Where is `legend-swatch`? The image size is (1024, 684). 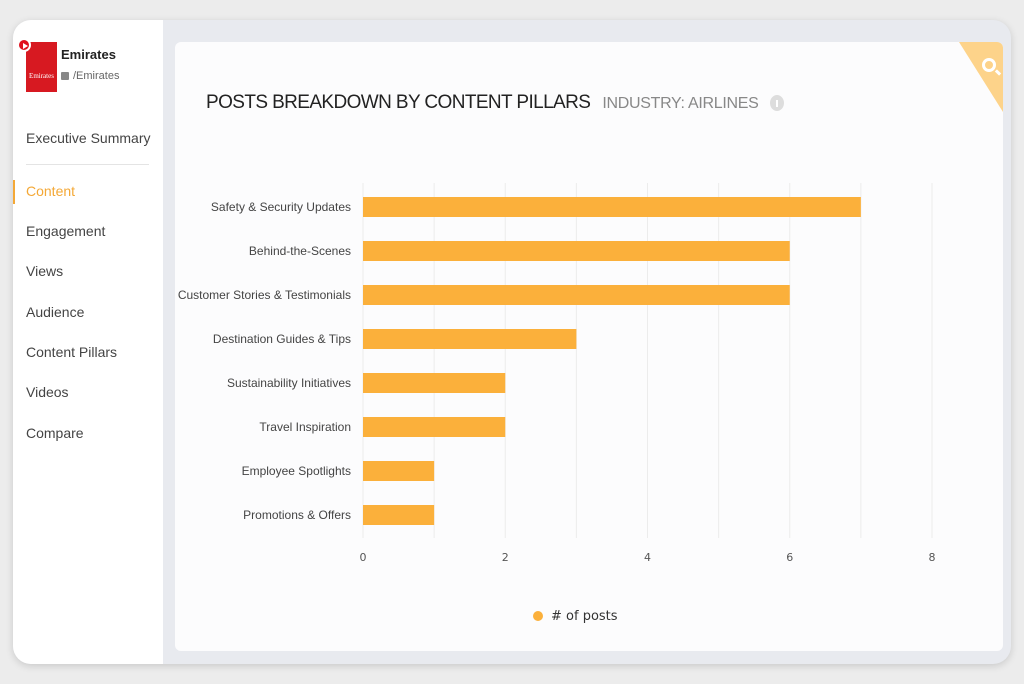 legend-swatch is located at coordinates (538, 616).